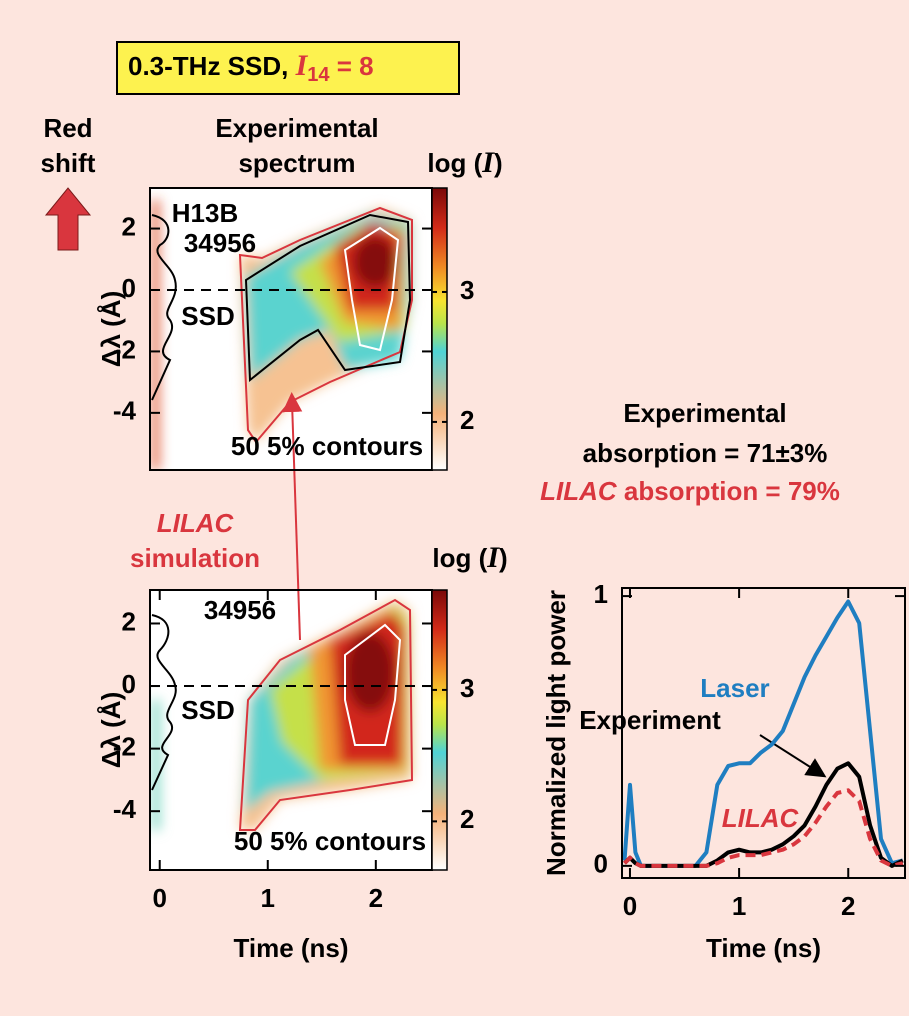 The image size is (909, 1016). I want to click on series-label: Laser, so click(734, 688).